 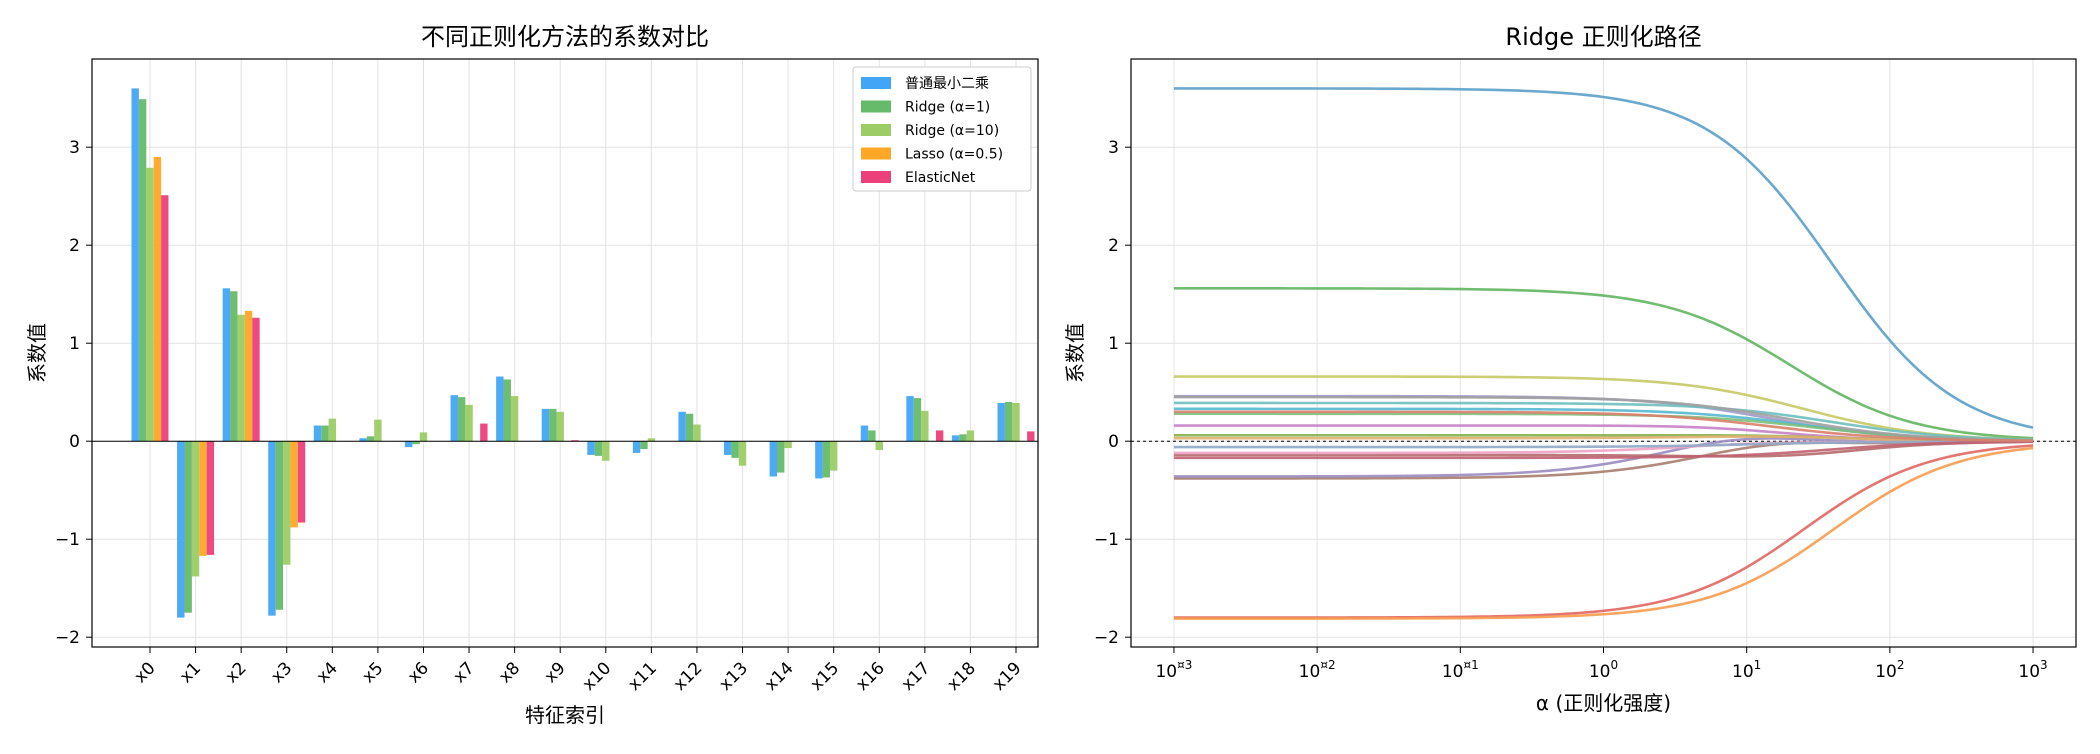 What do you see at coordinates (145, 672) in the screenshot?
I see `x-tick-label-x0: x0` at bounding box center [145, 672].